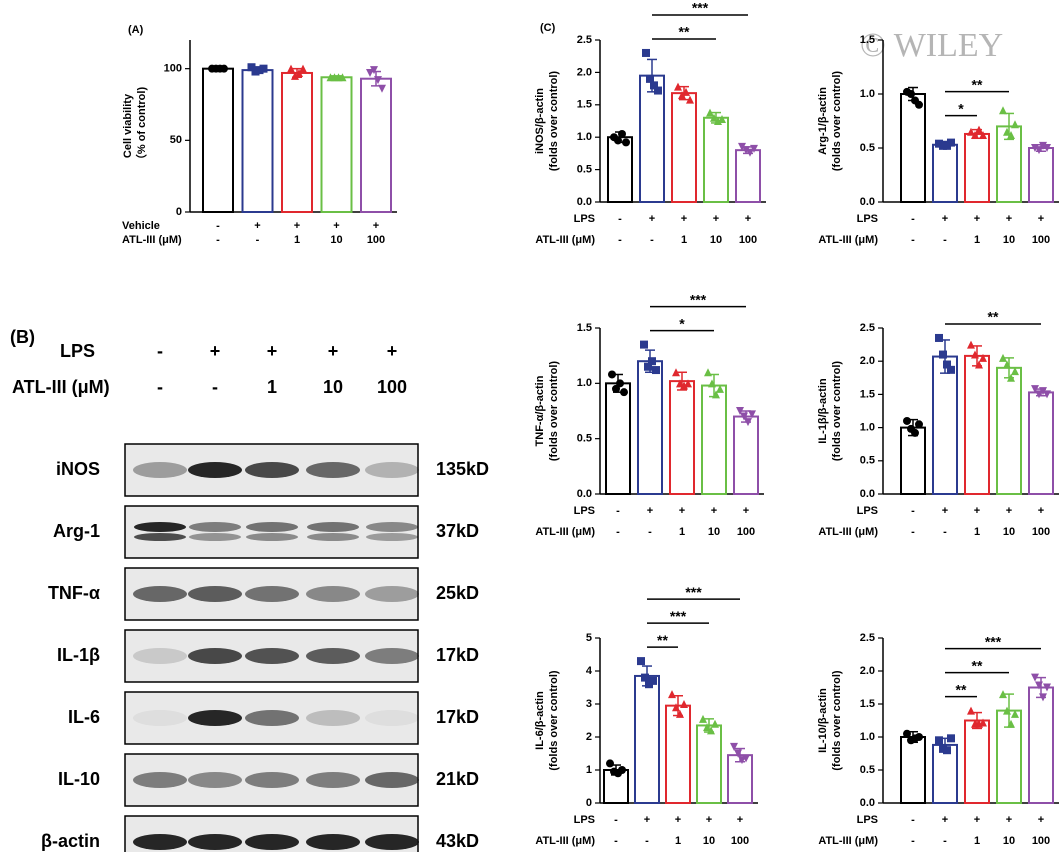 This screenshot has width=1064, height=852. What do you see at coordinates (662, 640) in the screenshot?
I see `significance-label: **` at bounding box center [662, 640].